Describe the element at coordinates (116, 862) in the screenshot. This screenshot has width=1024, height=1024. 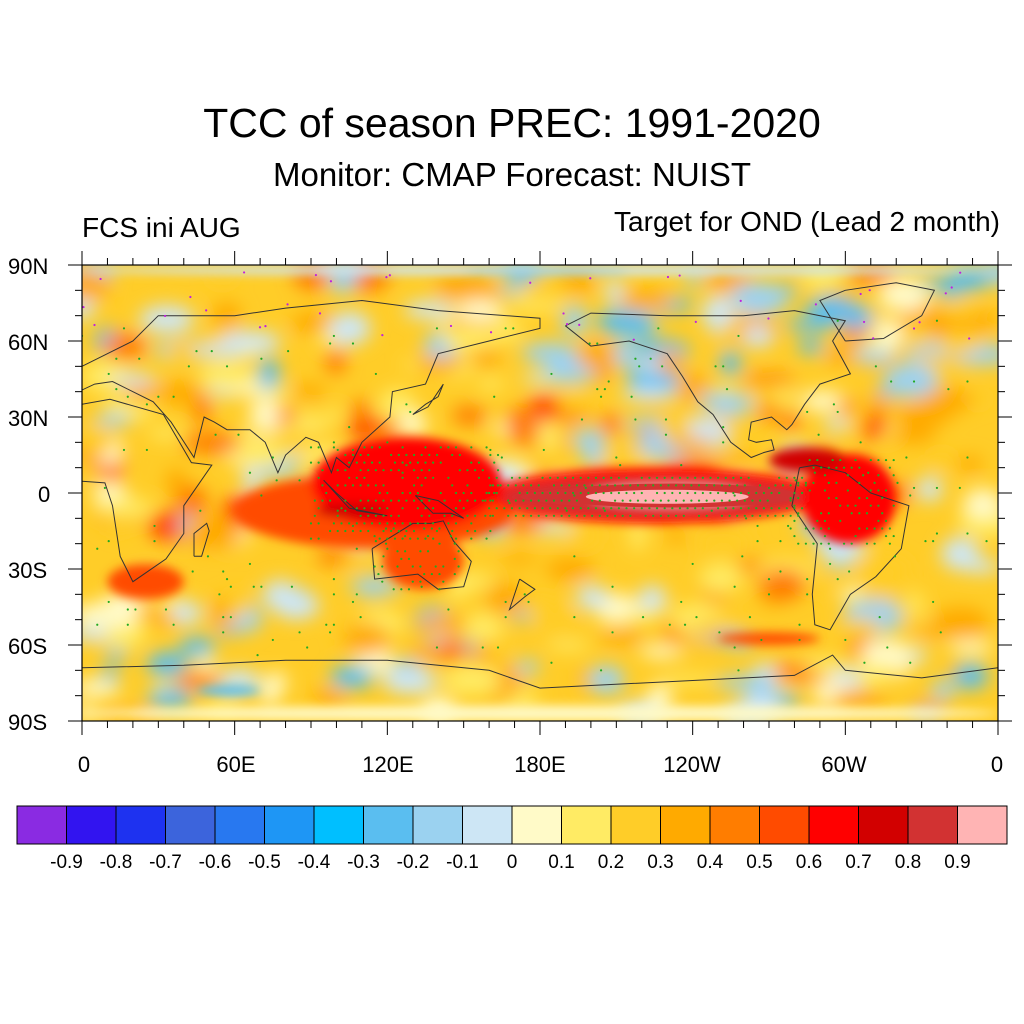
I see `colorbar-label: -0.8` at that location.